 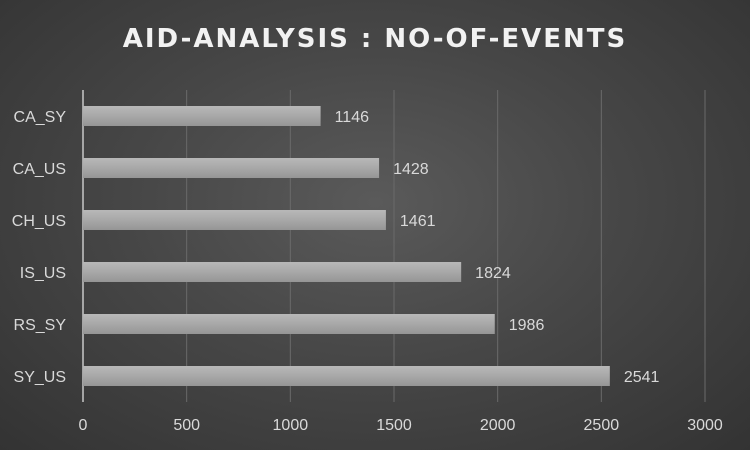 What do you see at coordinates (602, 425) in the screenshot?
I see `x-tick-label: 2500` at bounding box center [602, 425].